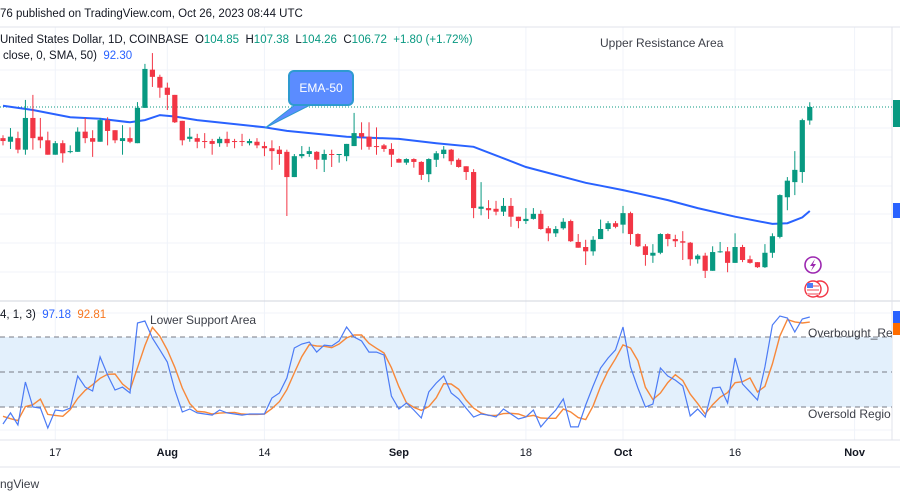  I want to click on lower-support-label: Lower Support Area, so click(203, 320).